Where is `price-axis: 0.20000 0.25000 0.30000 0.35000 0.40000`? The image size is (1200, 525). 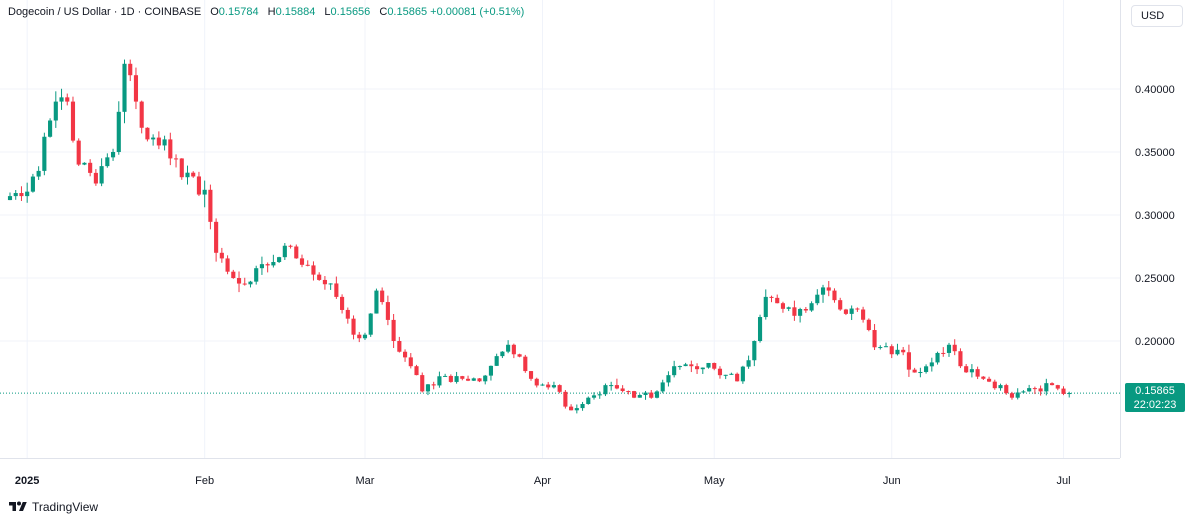
price-axis: 0.20000 0.25000 0.30000 0.35000 0.40000 is located at coordinates (1160, 229).